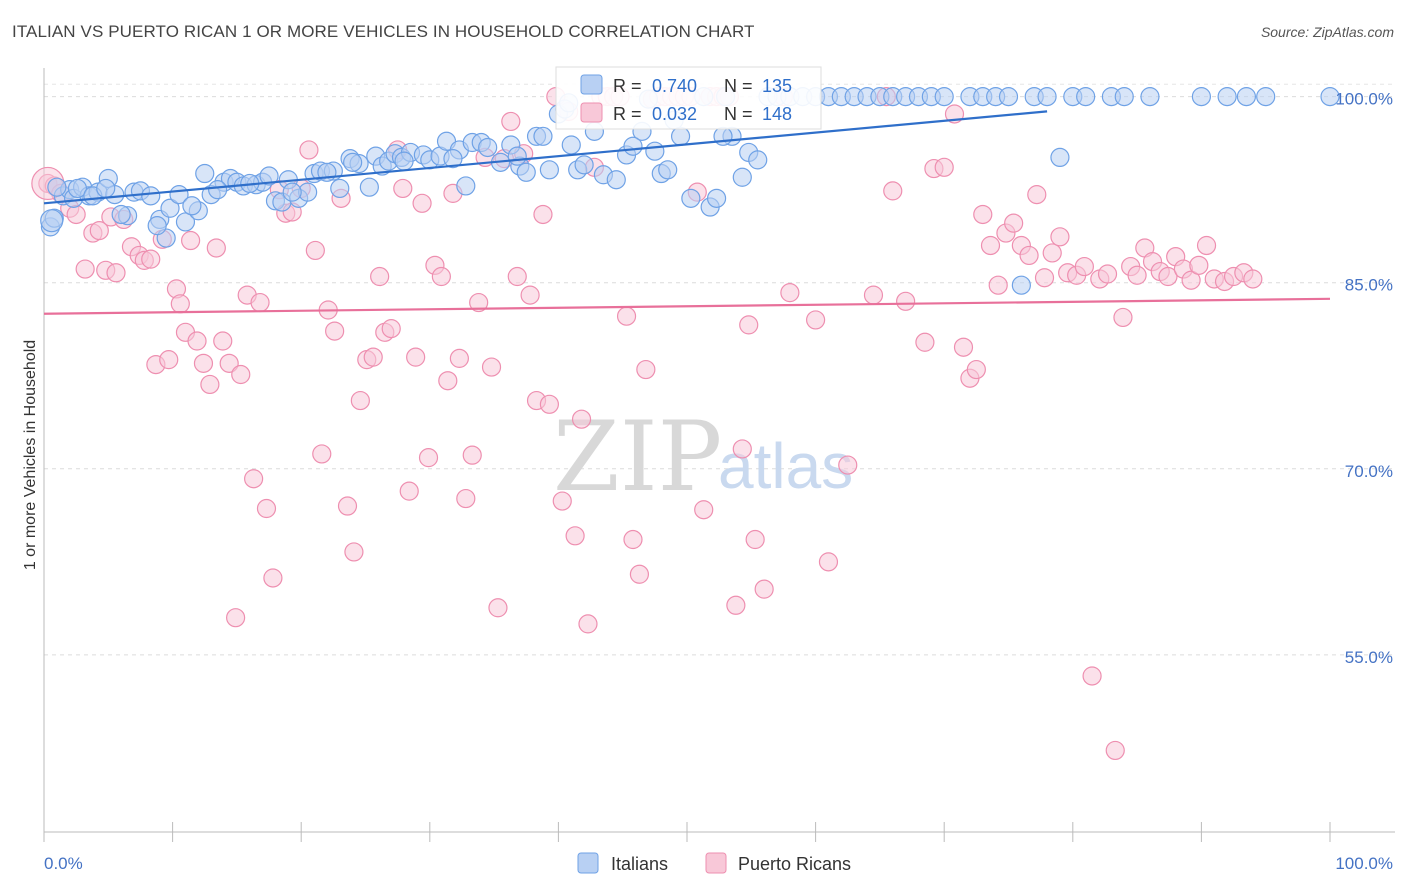  I want to click on italians-n-value: 135, so click(777, 86).